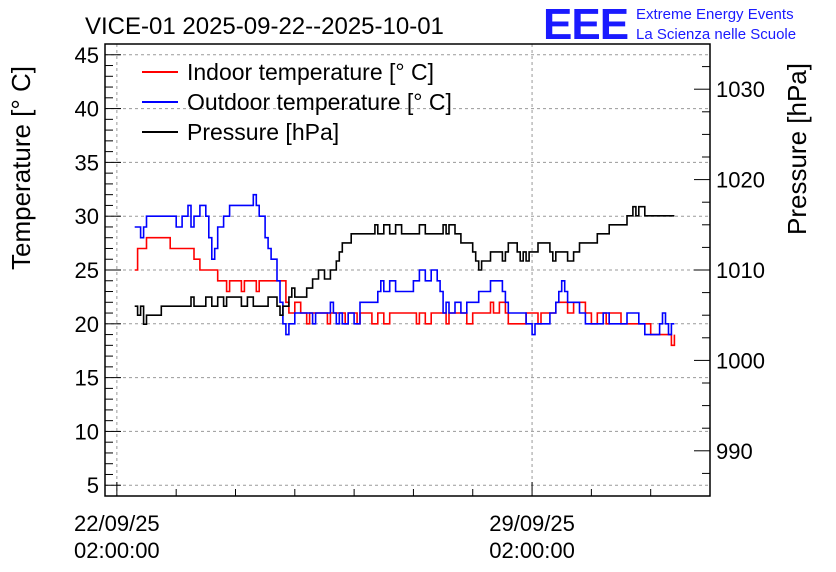  Describe the element at coordinates (87, 109) in the screenshot. I see `y-left-tick-label: 40` at that location.